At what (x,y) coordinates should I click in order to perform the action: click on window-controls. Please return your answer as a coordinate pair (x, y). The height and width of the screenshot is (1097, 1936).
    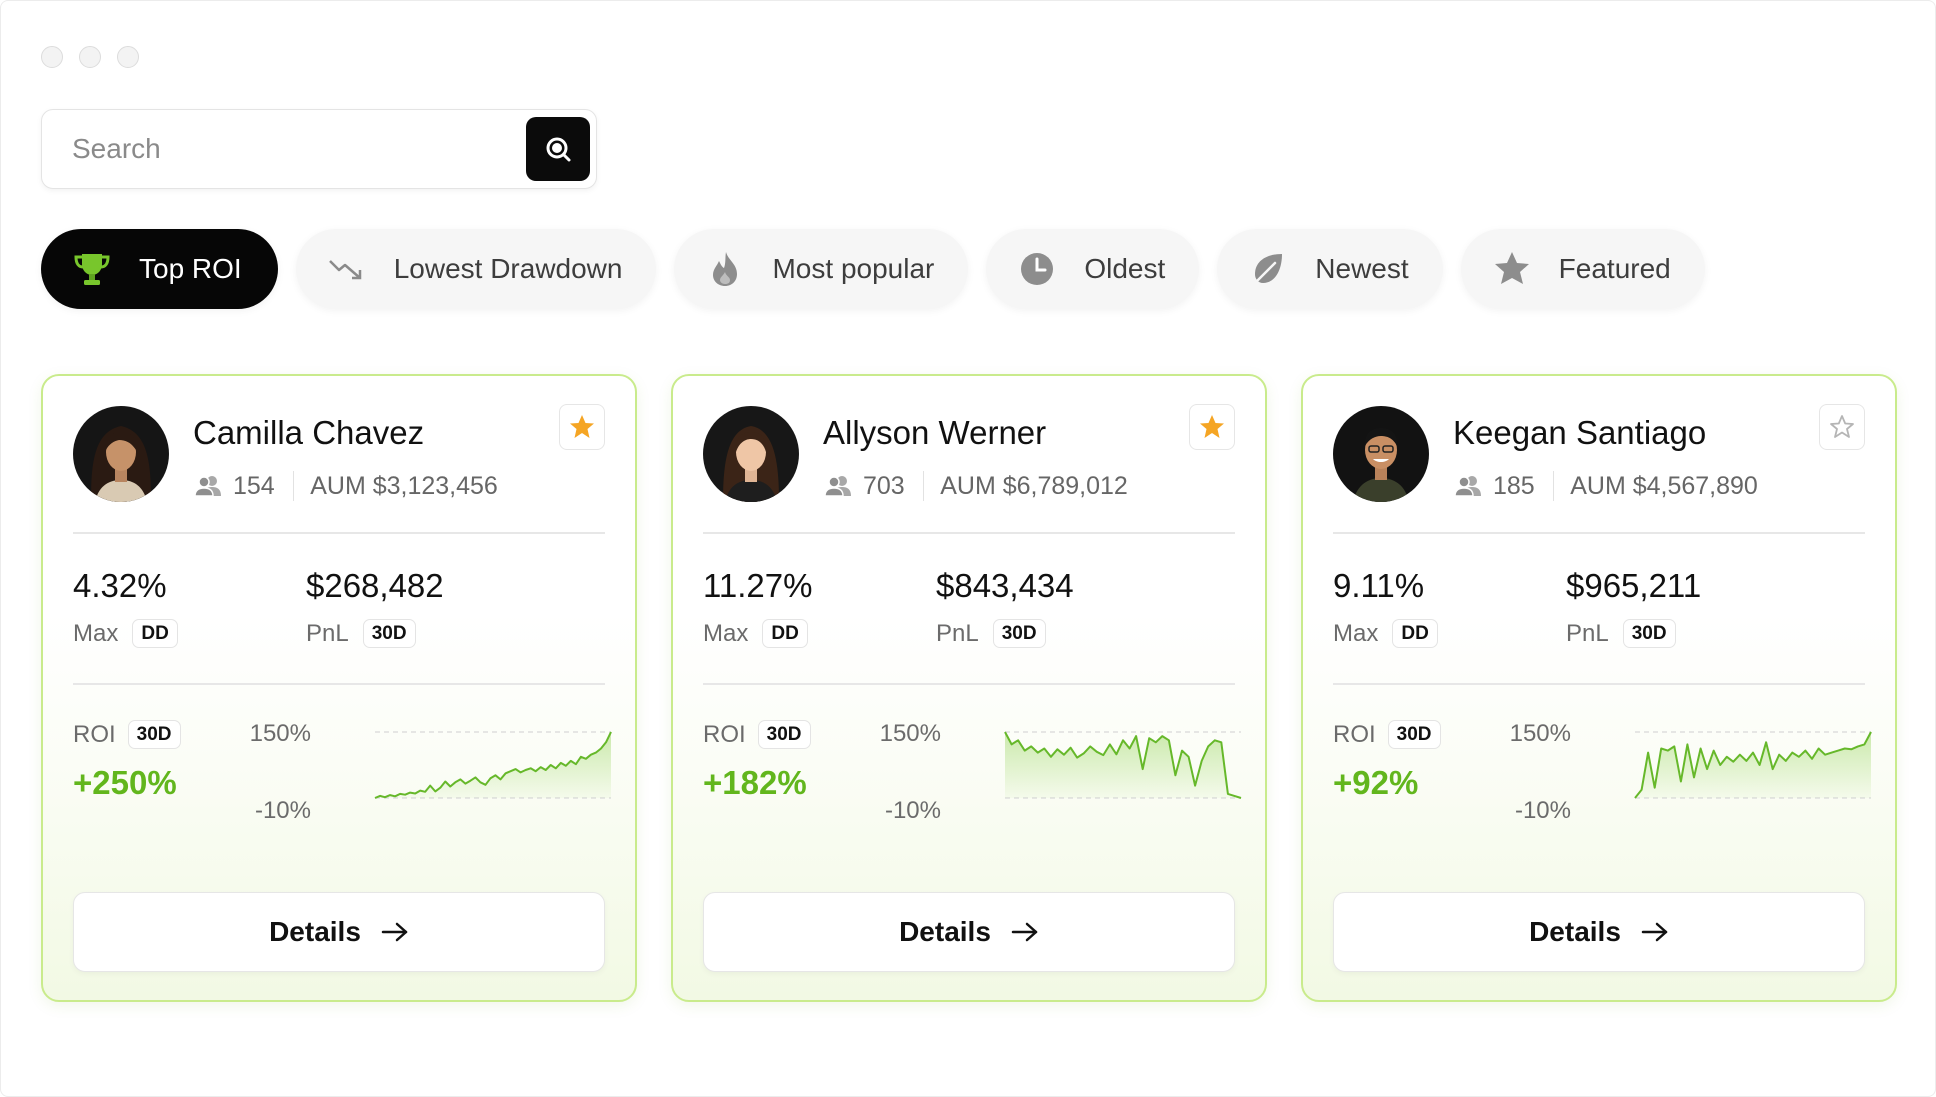
    Looking at the image, I should click on (90, 57).